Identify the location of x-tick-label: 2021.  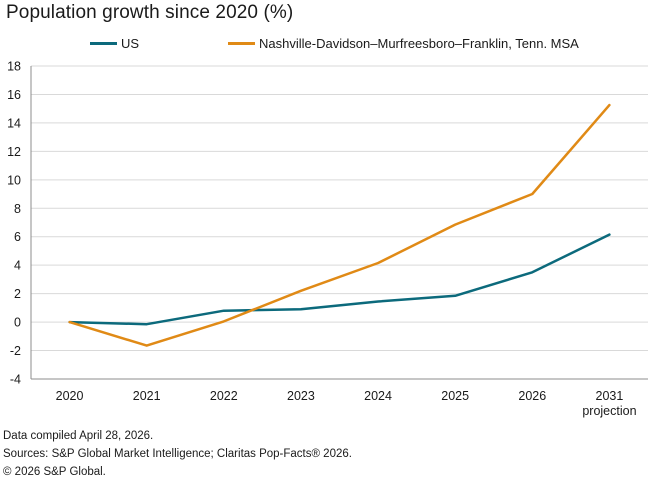
(147, 396).